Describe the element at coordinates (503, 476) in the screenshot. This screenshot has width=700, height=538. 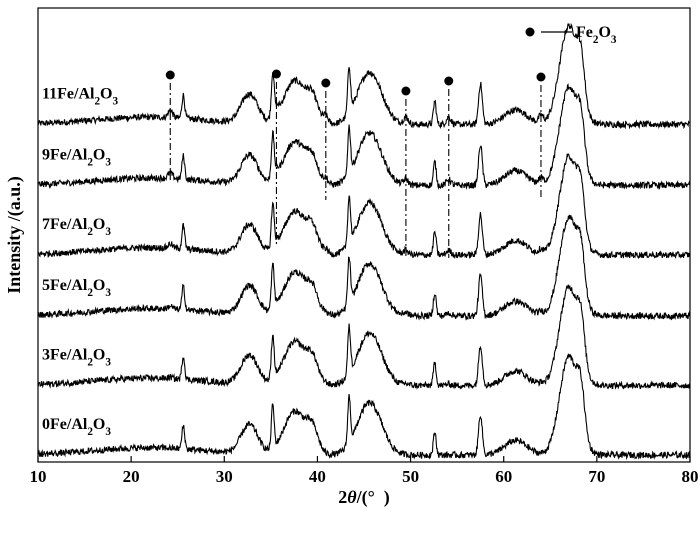
I see `x-tick-label-60: 60` at that location.